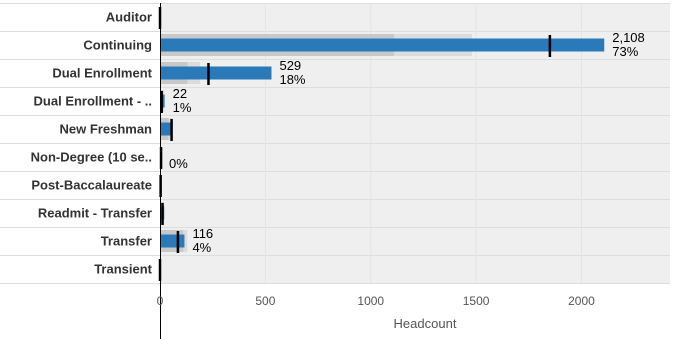 This screenshot has height=339, width=684. Describe the element at coordinates (476, 301) in the screenshot. I see `x-tick-label: 1500` at that location.